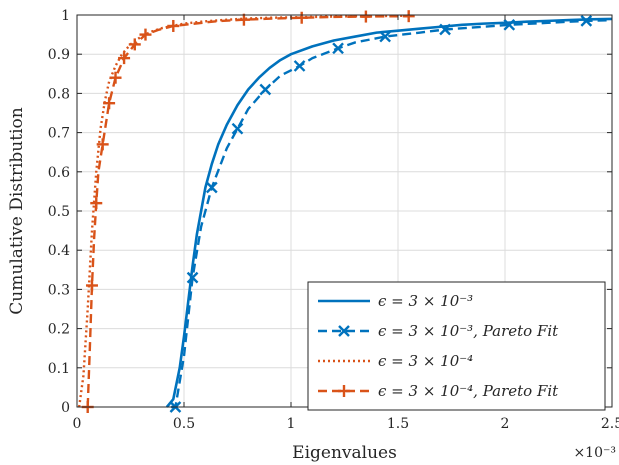  What do you see at coordinates (65, 408) in the screenshot?
I see `y-tick-label: 0` at bounding box center [65, 408].